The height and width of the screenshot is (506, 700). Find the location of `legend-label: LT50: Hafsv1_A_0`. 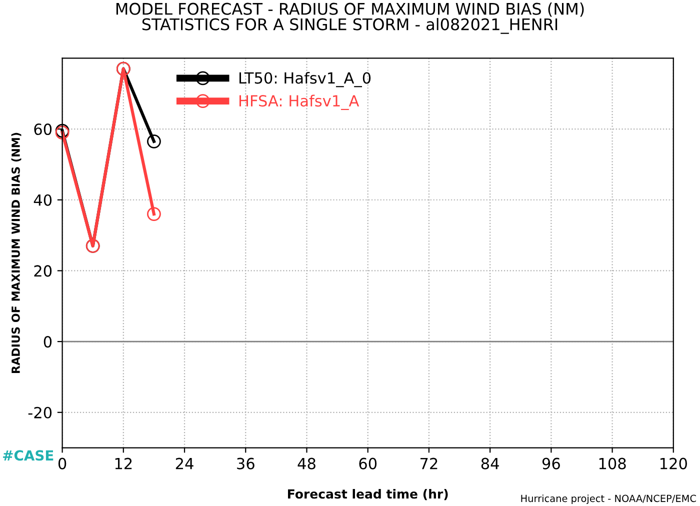

legend-label: LT50: Hafsv1_A_0 is located at coordinates (305, 80).